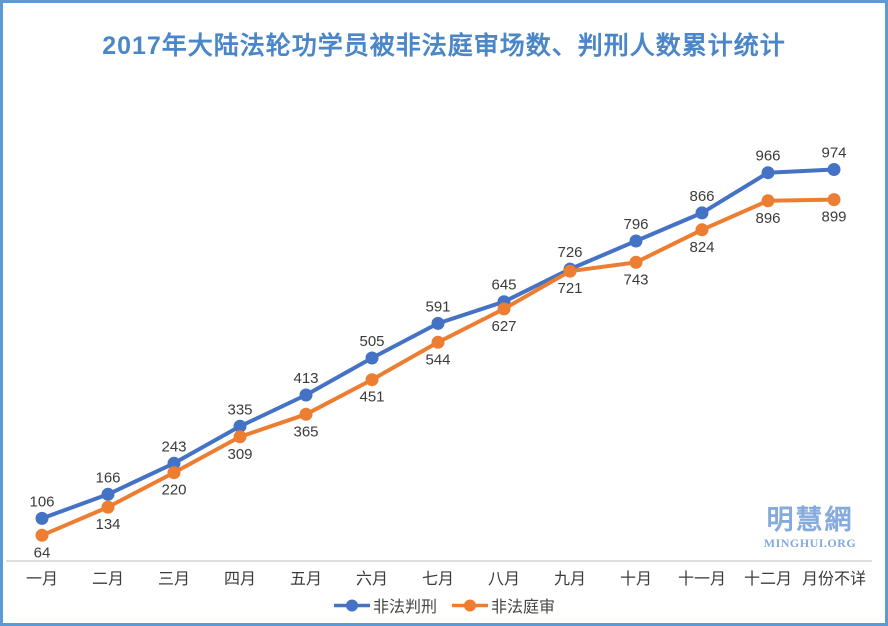 Image resolution: width=888 pixels, height=626 pixels. What do you see at coordinates (239, 454) in the screenshot?
I see `data-label-非法庭审: 309` at bounding box center [239, 454].